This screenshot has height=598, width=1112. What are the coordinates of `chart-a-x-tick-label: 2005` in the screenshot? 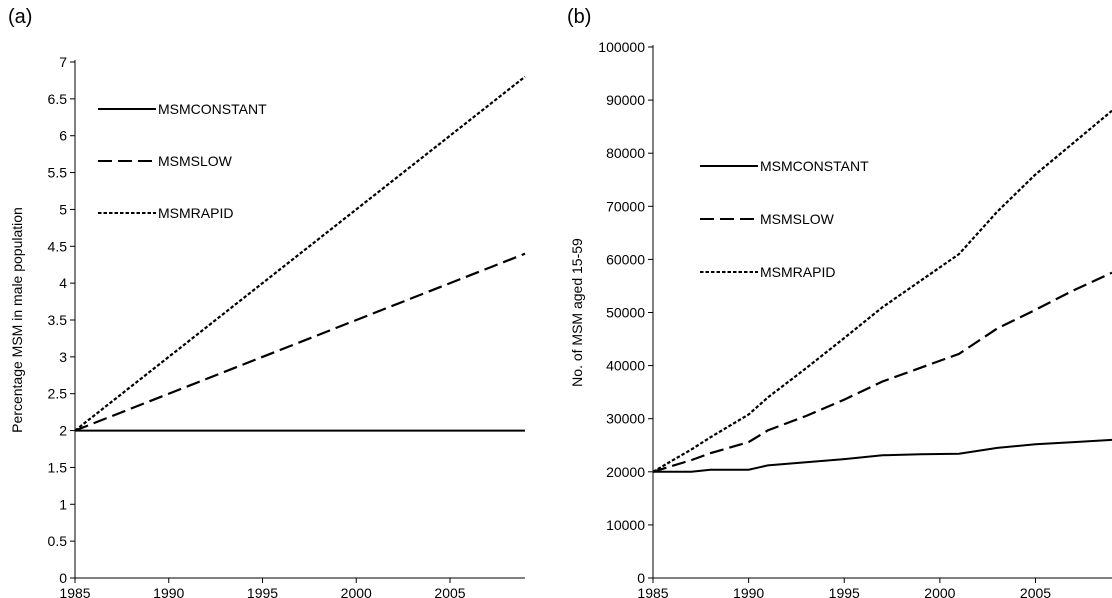 It's located at (449, 591).